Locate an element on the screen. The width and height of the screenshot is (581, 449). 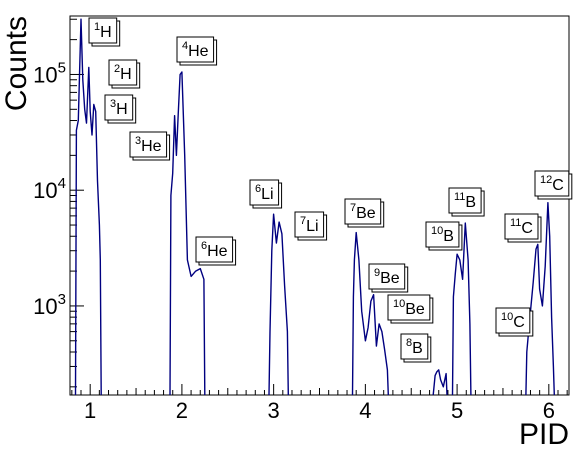
y-tick-label: 10³ is located at coordinates (49, 305).